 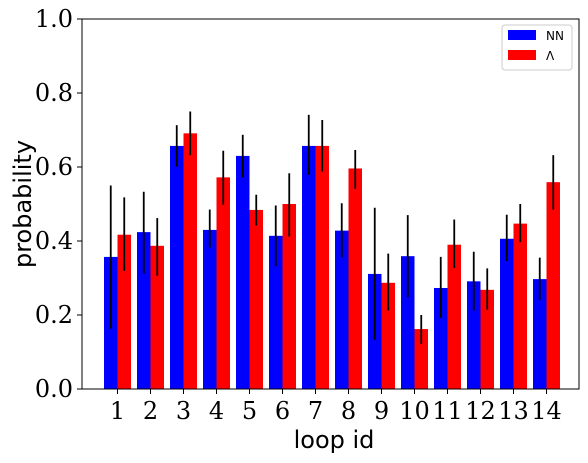 I want to click on x-tick-label-7: 7, so click(x=315, y=411).